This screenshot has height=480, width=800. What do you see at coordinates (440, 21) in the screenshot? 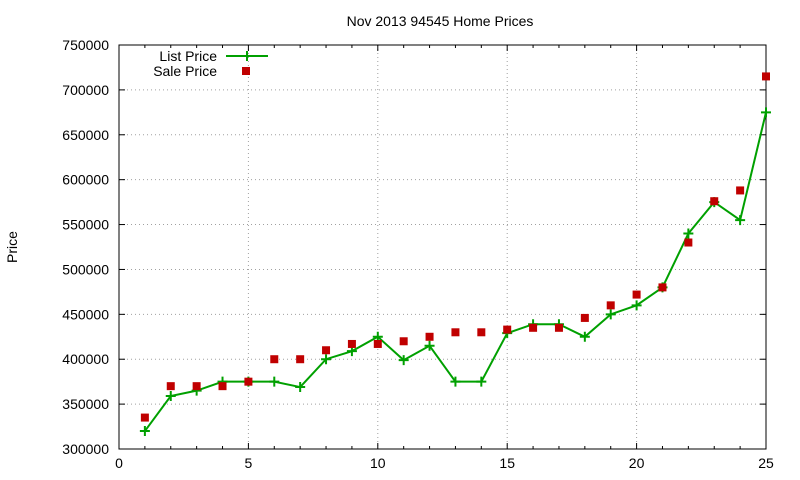
I see `chart-title: Nov 2013 94545 Home Prices` at bounding box center [440, 21].